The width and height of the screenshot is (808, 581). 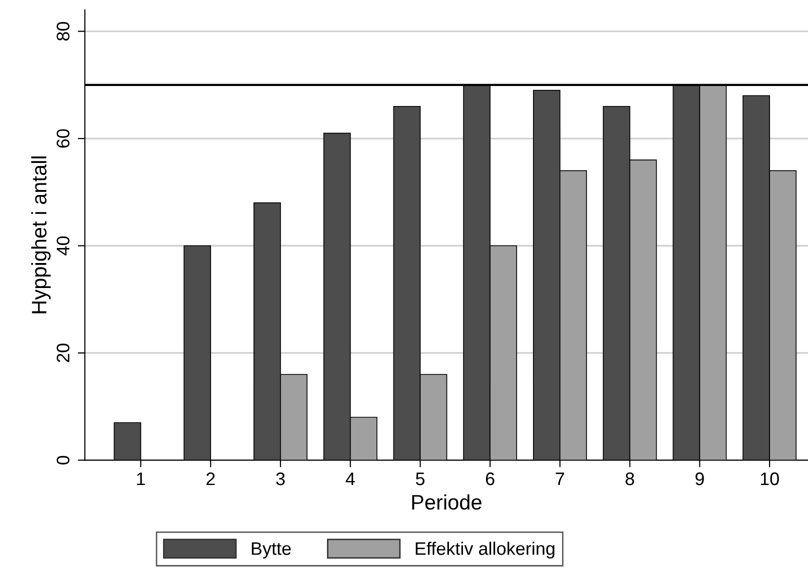 I want to click on legend-label: Bytte, so click(x=271, y=550).